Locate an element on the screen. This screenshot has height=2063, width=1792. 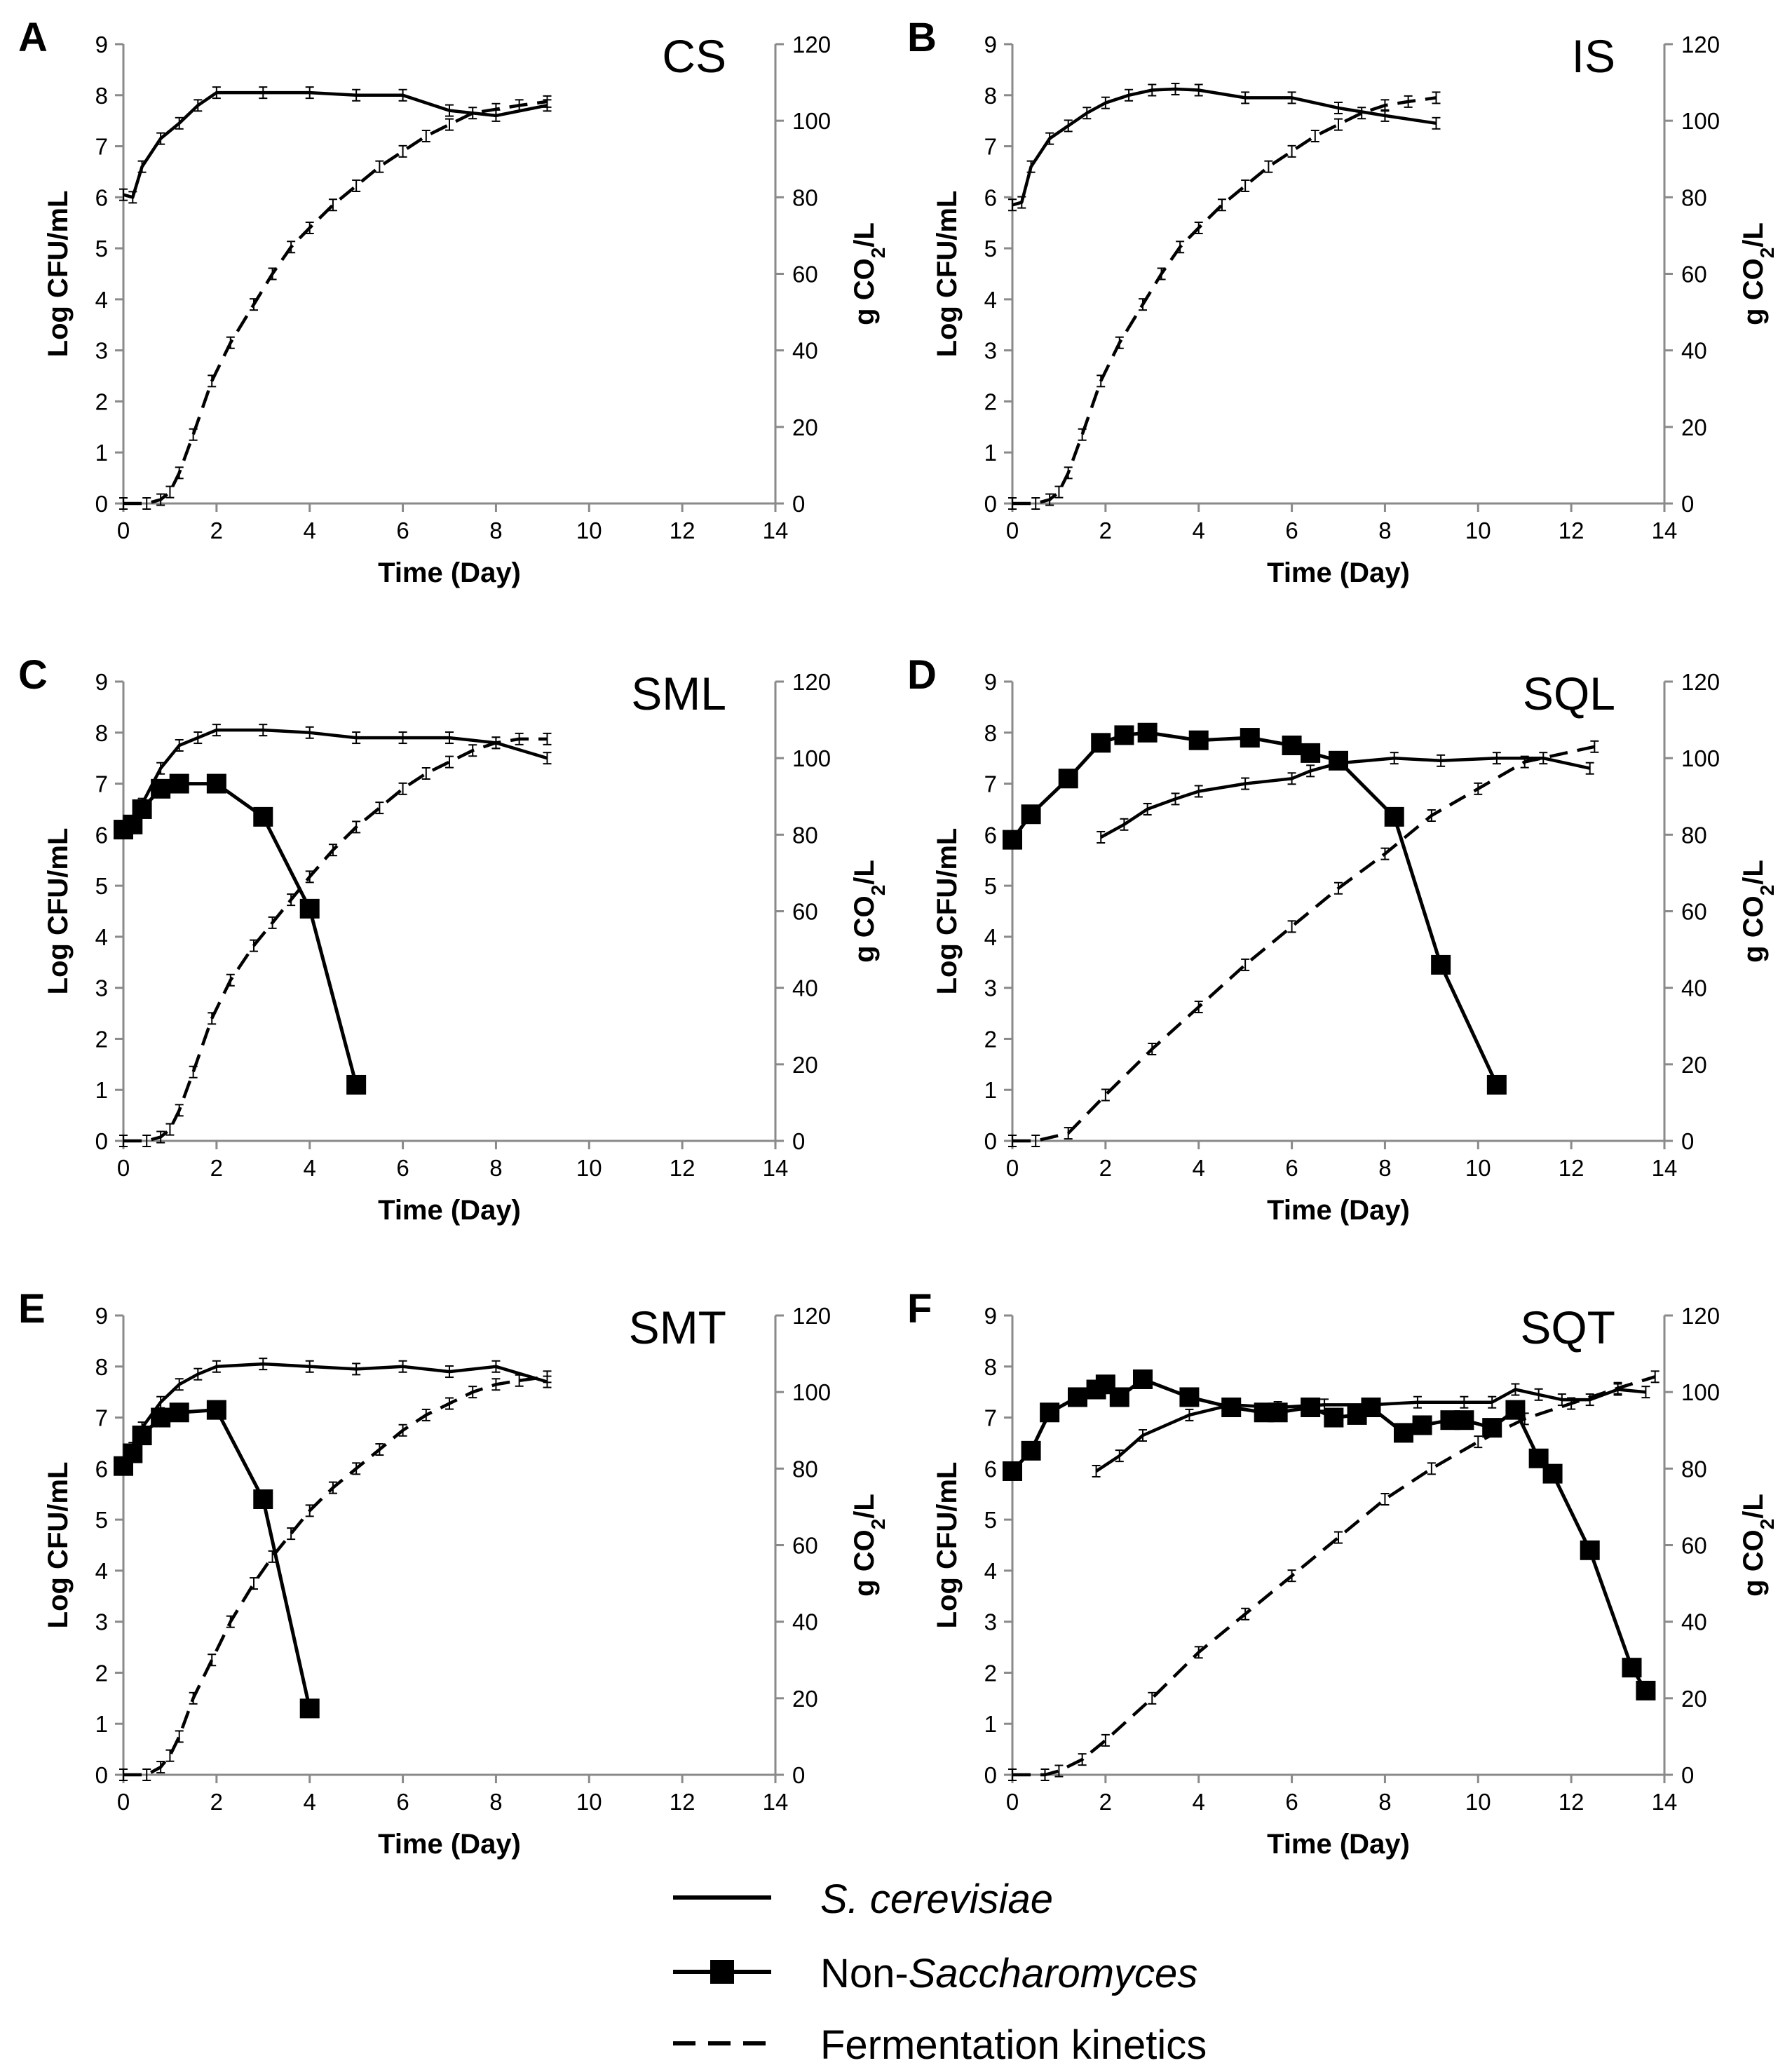
legend-fermentation-label: Fermentation kinetics is located at coordinates (1014, 2042).